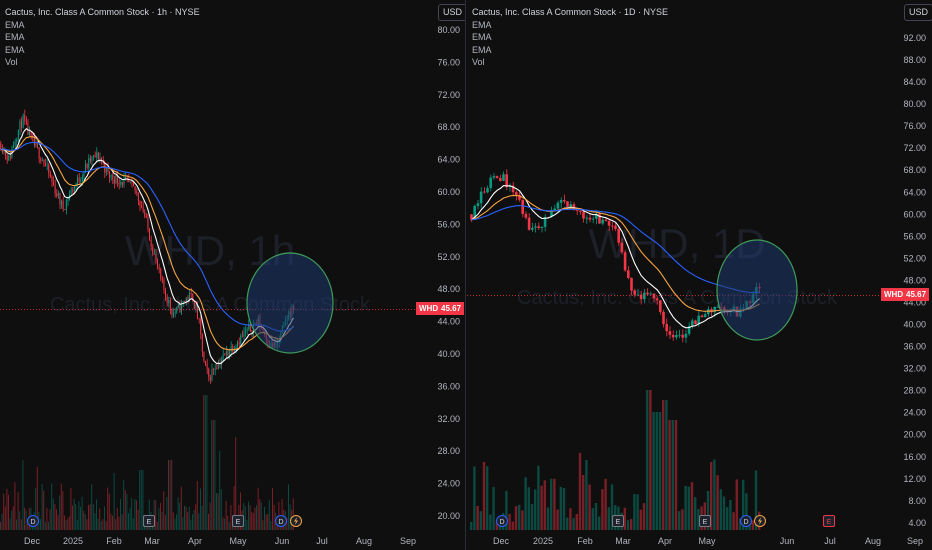 This screenshot has height=550, width=932. What do you see at coordinates (916, 294) in the screenshot?
I see `last-price-tag-1d: 45.67` at bounding box center [916, 294].